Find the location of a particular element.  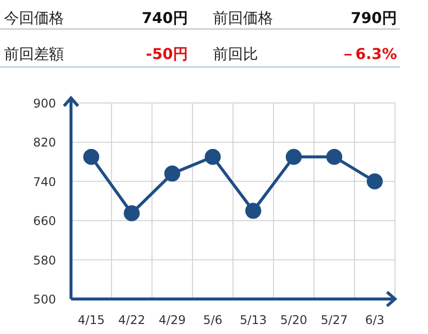

x-tick-label: 5/20 is located at coordinates (294, 320).